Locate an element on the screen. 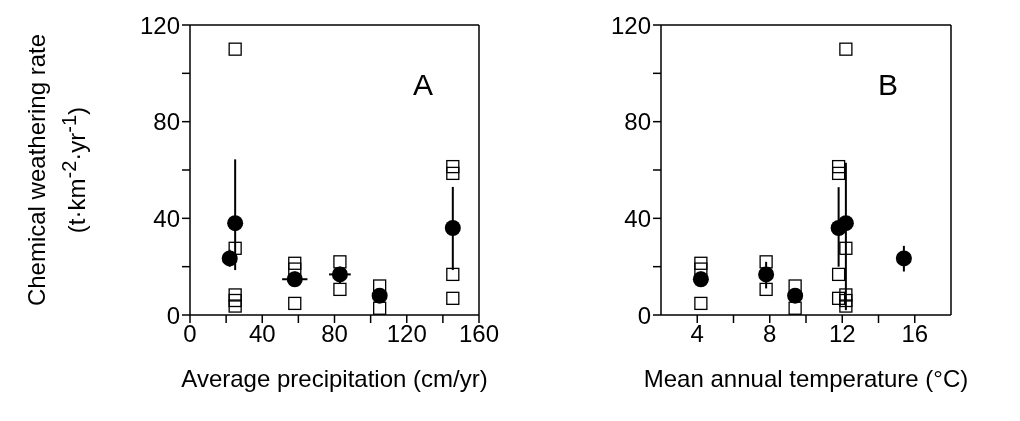  x-tick-label: 4 is located at coordinates (697, 334).